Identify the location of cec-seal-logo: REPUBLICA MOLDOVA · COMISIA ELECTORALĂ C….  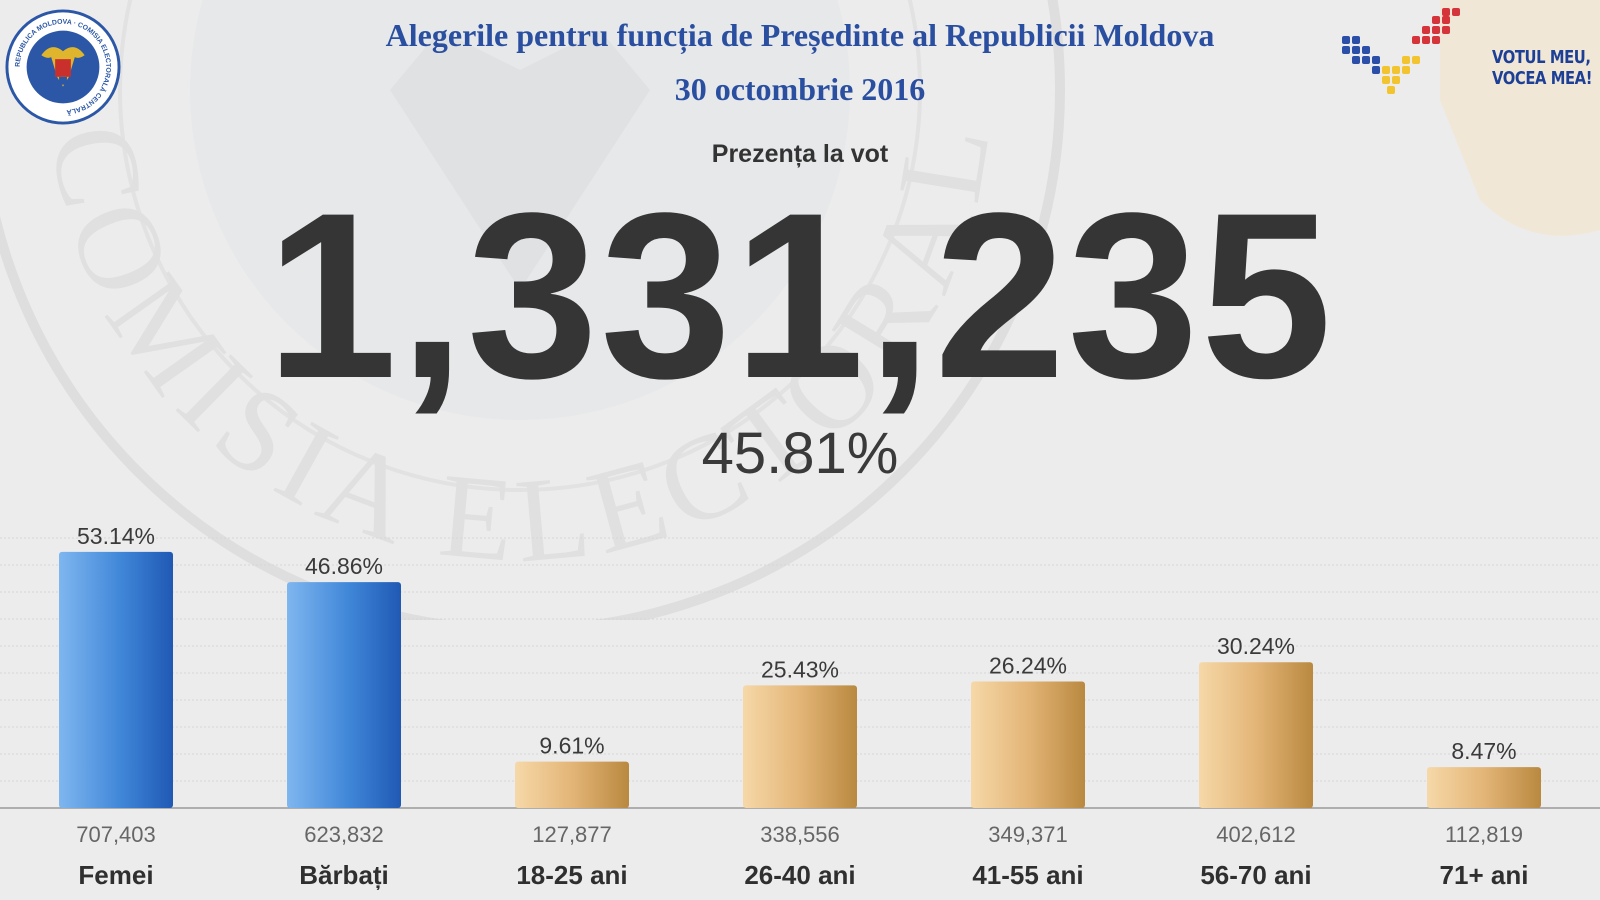
(63, 67).